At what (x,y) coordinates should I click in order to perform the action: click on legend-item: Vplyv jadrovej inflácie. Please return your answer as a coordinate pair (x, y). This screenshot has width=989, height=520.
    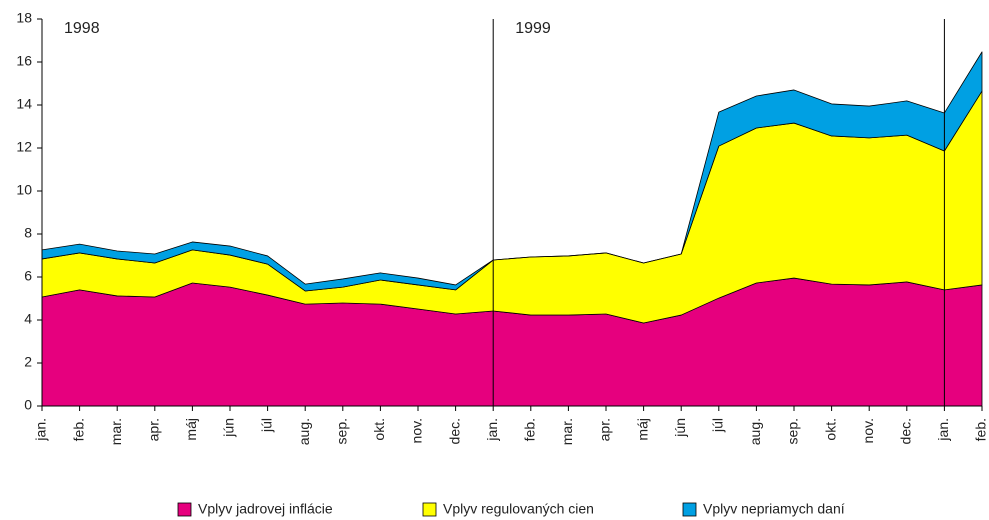
    Looking at the image, I should click on (255, 509).